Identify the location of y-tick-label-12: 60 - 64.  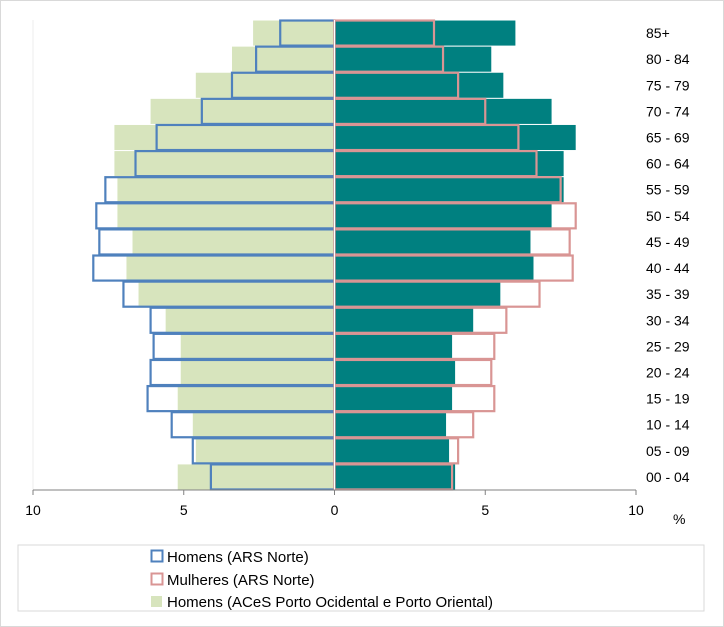
(668, 164).